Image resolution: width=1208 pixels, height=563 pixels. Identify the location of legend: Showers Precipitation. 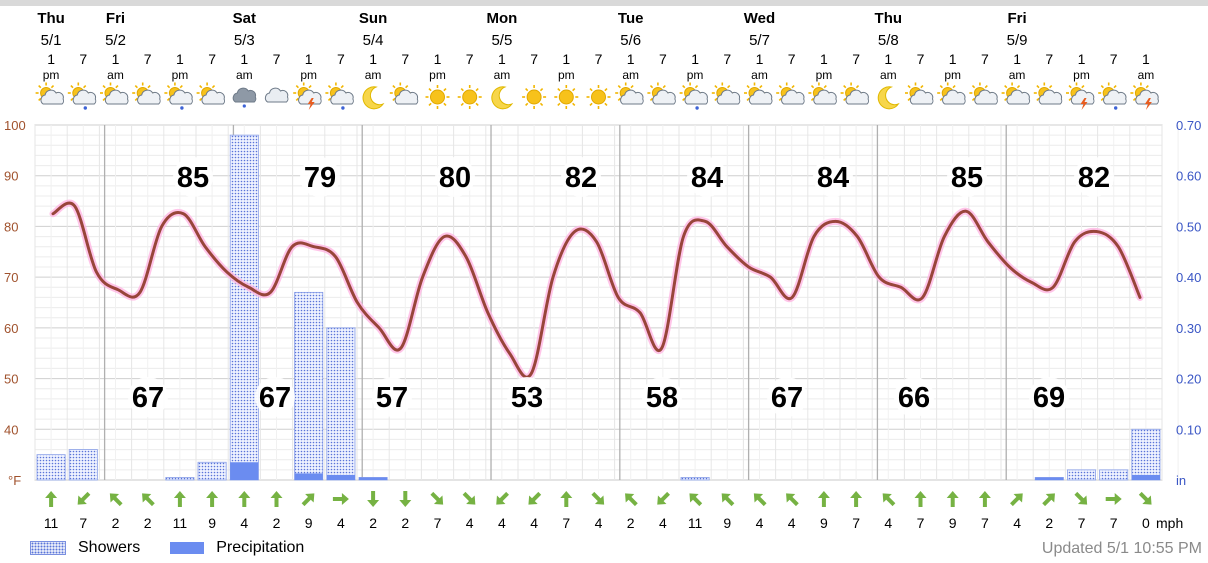
(167, 548).